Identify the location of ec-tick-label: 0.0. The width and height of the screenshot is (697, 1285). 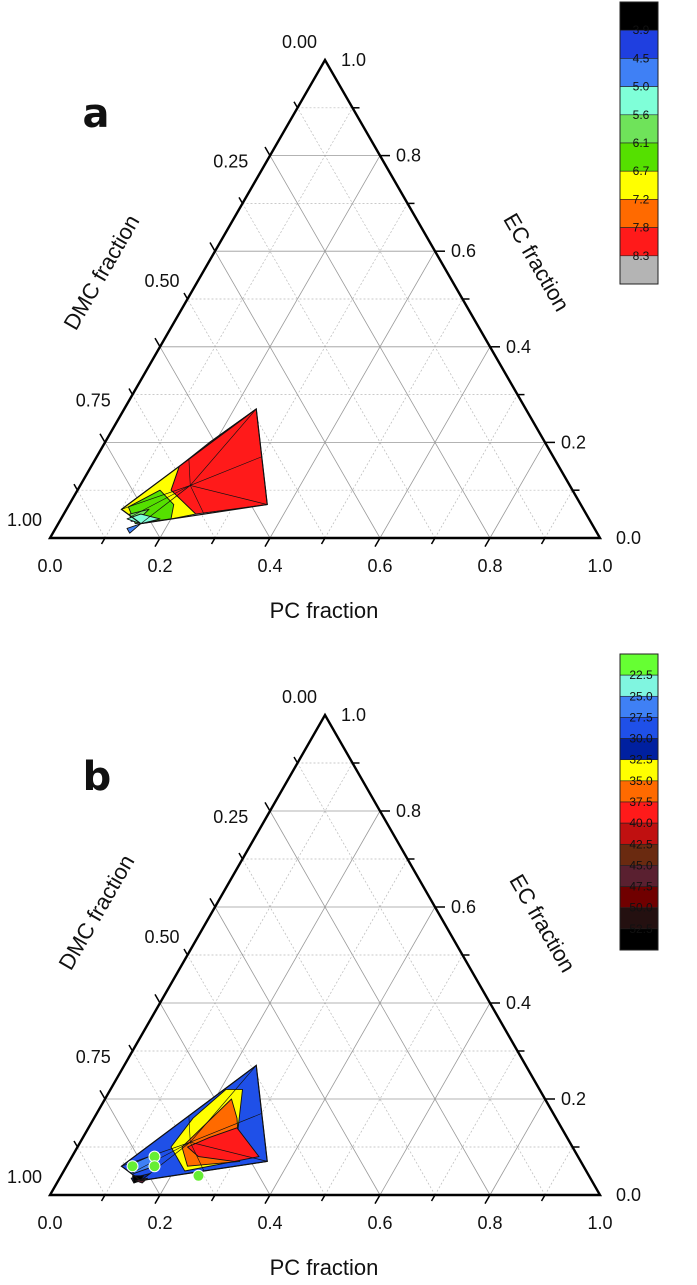
(628, 1195).